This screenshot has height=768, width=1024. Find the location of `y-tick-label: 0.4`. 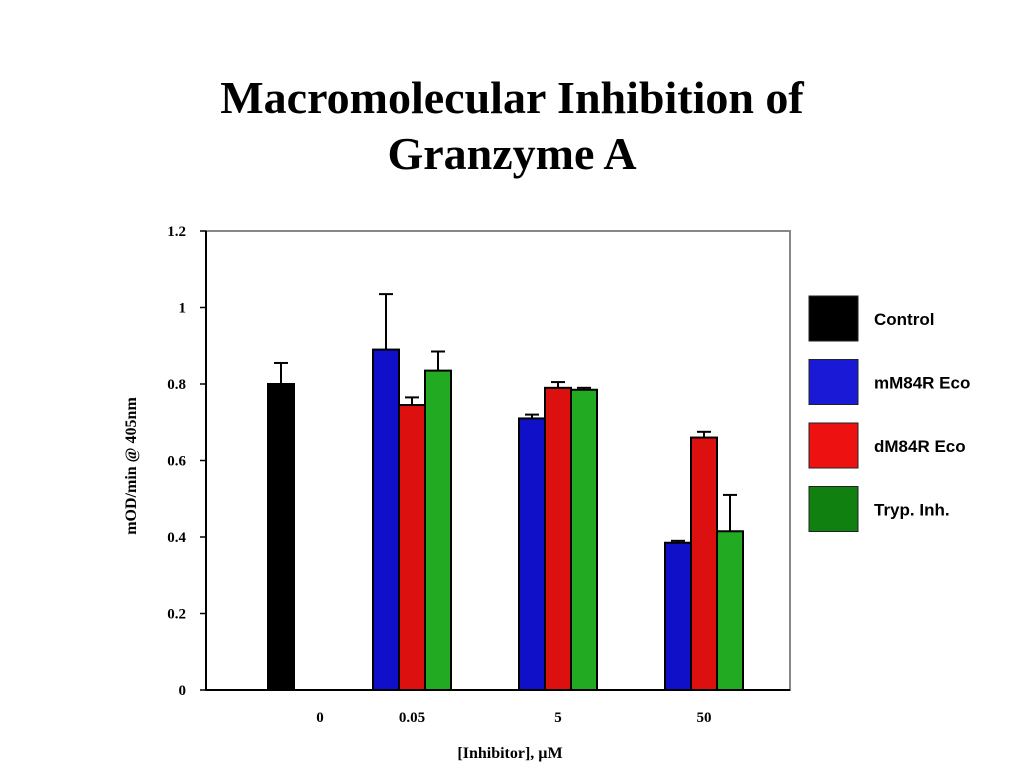

y-tick-label: 0.4 is located at coordinates (176, 538).